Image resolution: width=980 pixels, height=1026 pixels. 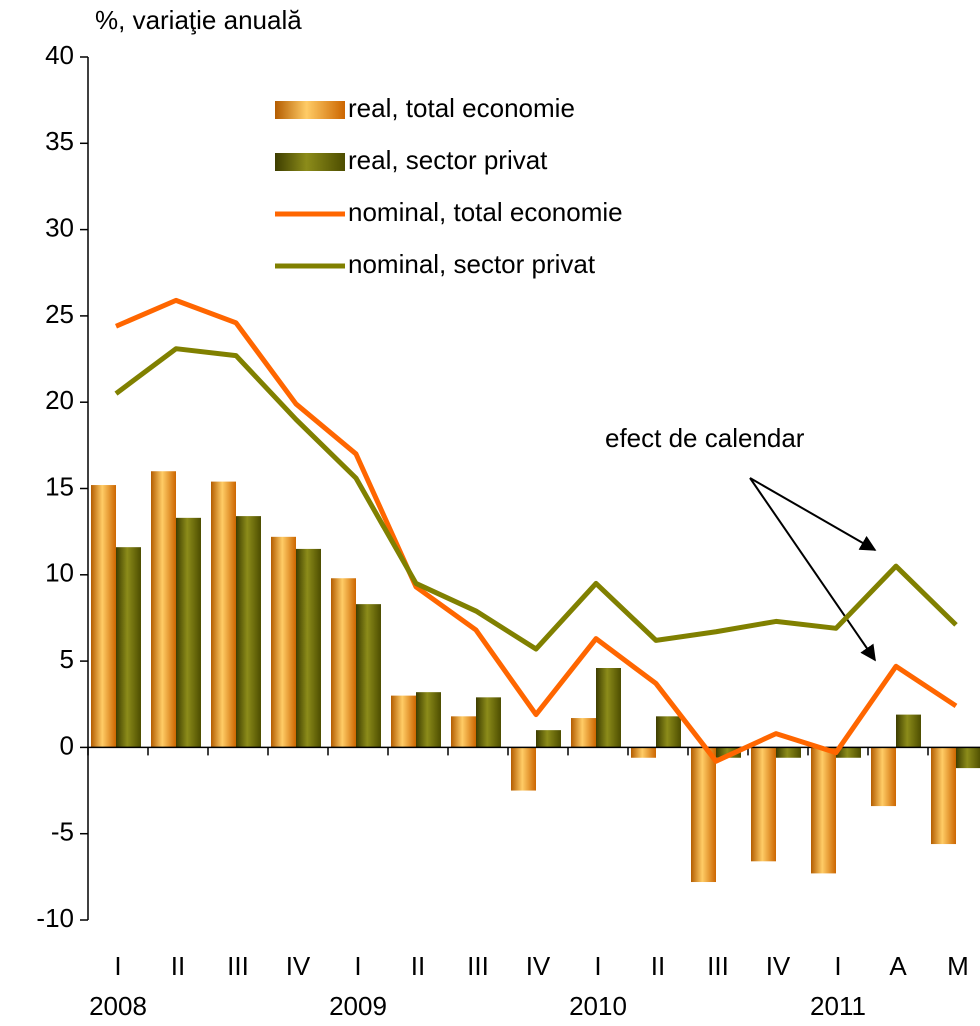 I want to click on legend-label: nominal, sector privat, so click(x=472, y=264).